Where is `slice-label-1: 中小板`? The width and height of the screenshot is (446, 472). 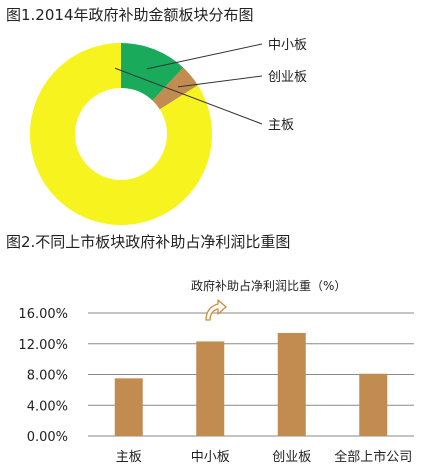
slice-label-1: 中小板 is located at coordinates (287, 45).